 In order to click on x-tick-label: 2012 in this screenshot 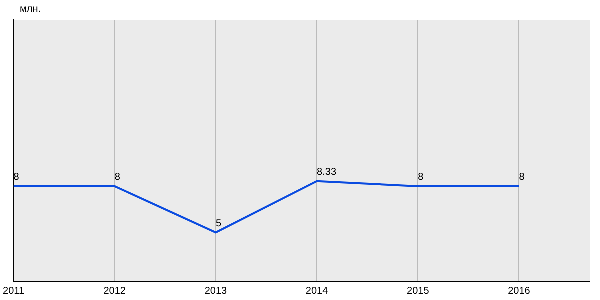, I will do `click(115, 291)`.